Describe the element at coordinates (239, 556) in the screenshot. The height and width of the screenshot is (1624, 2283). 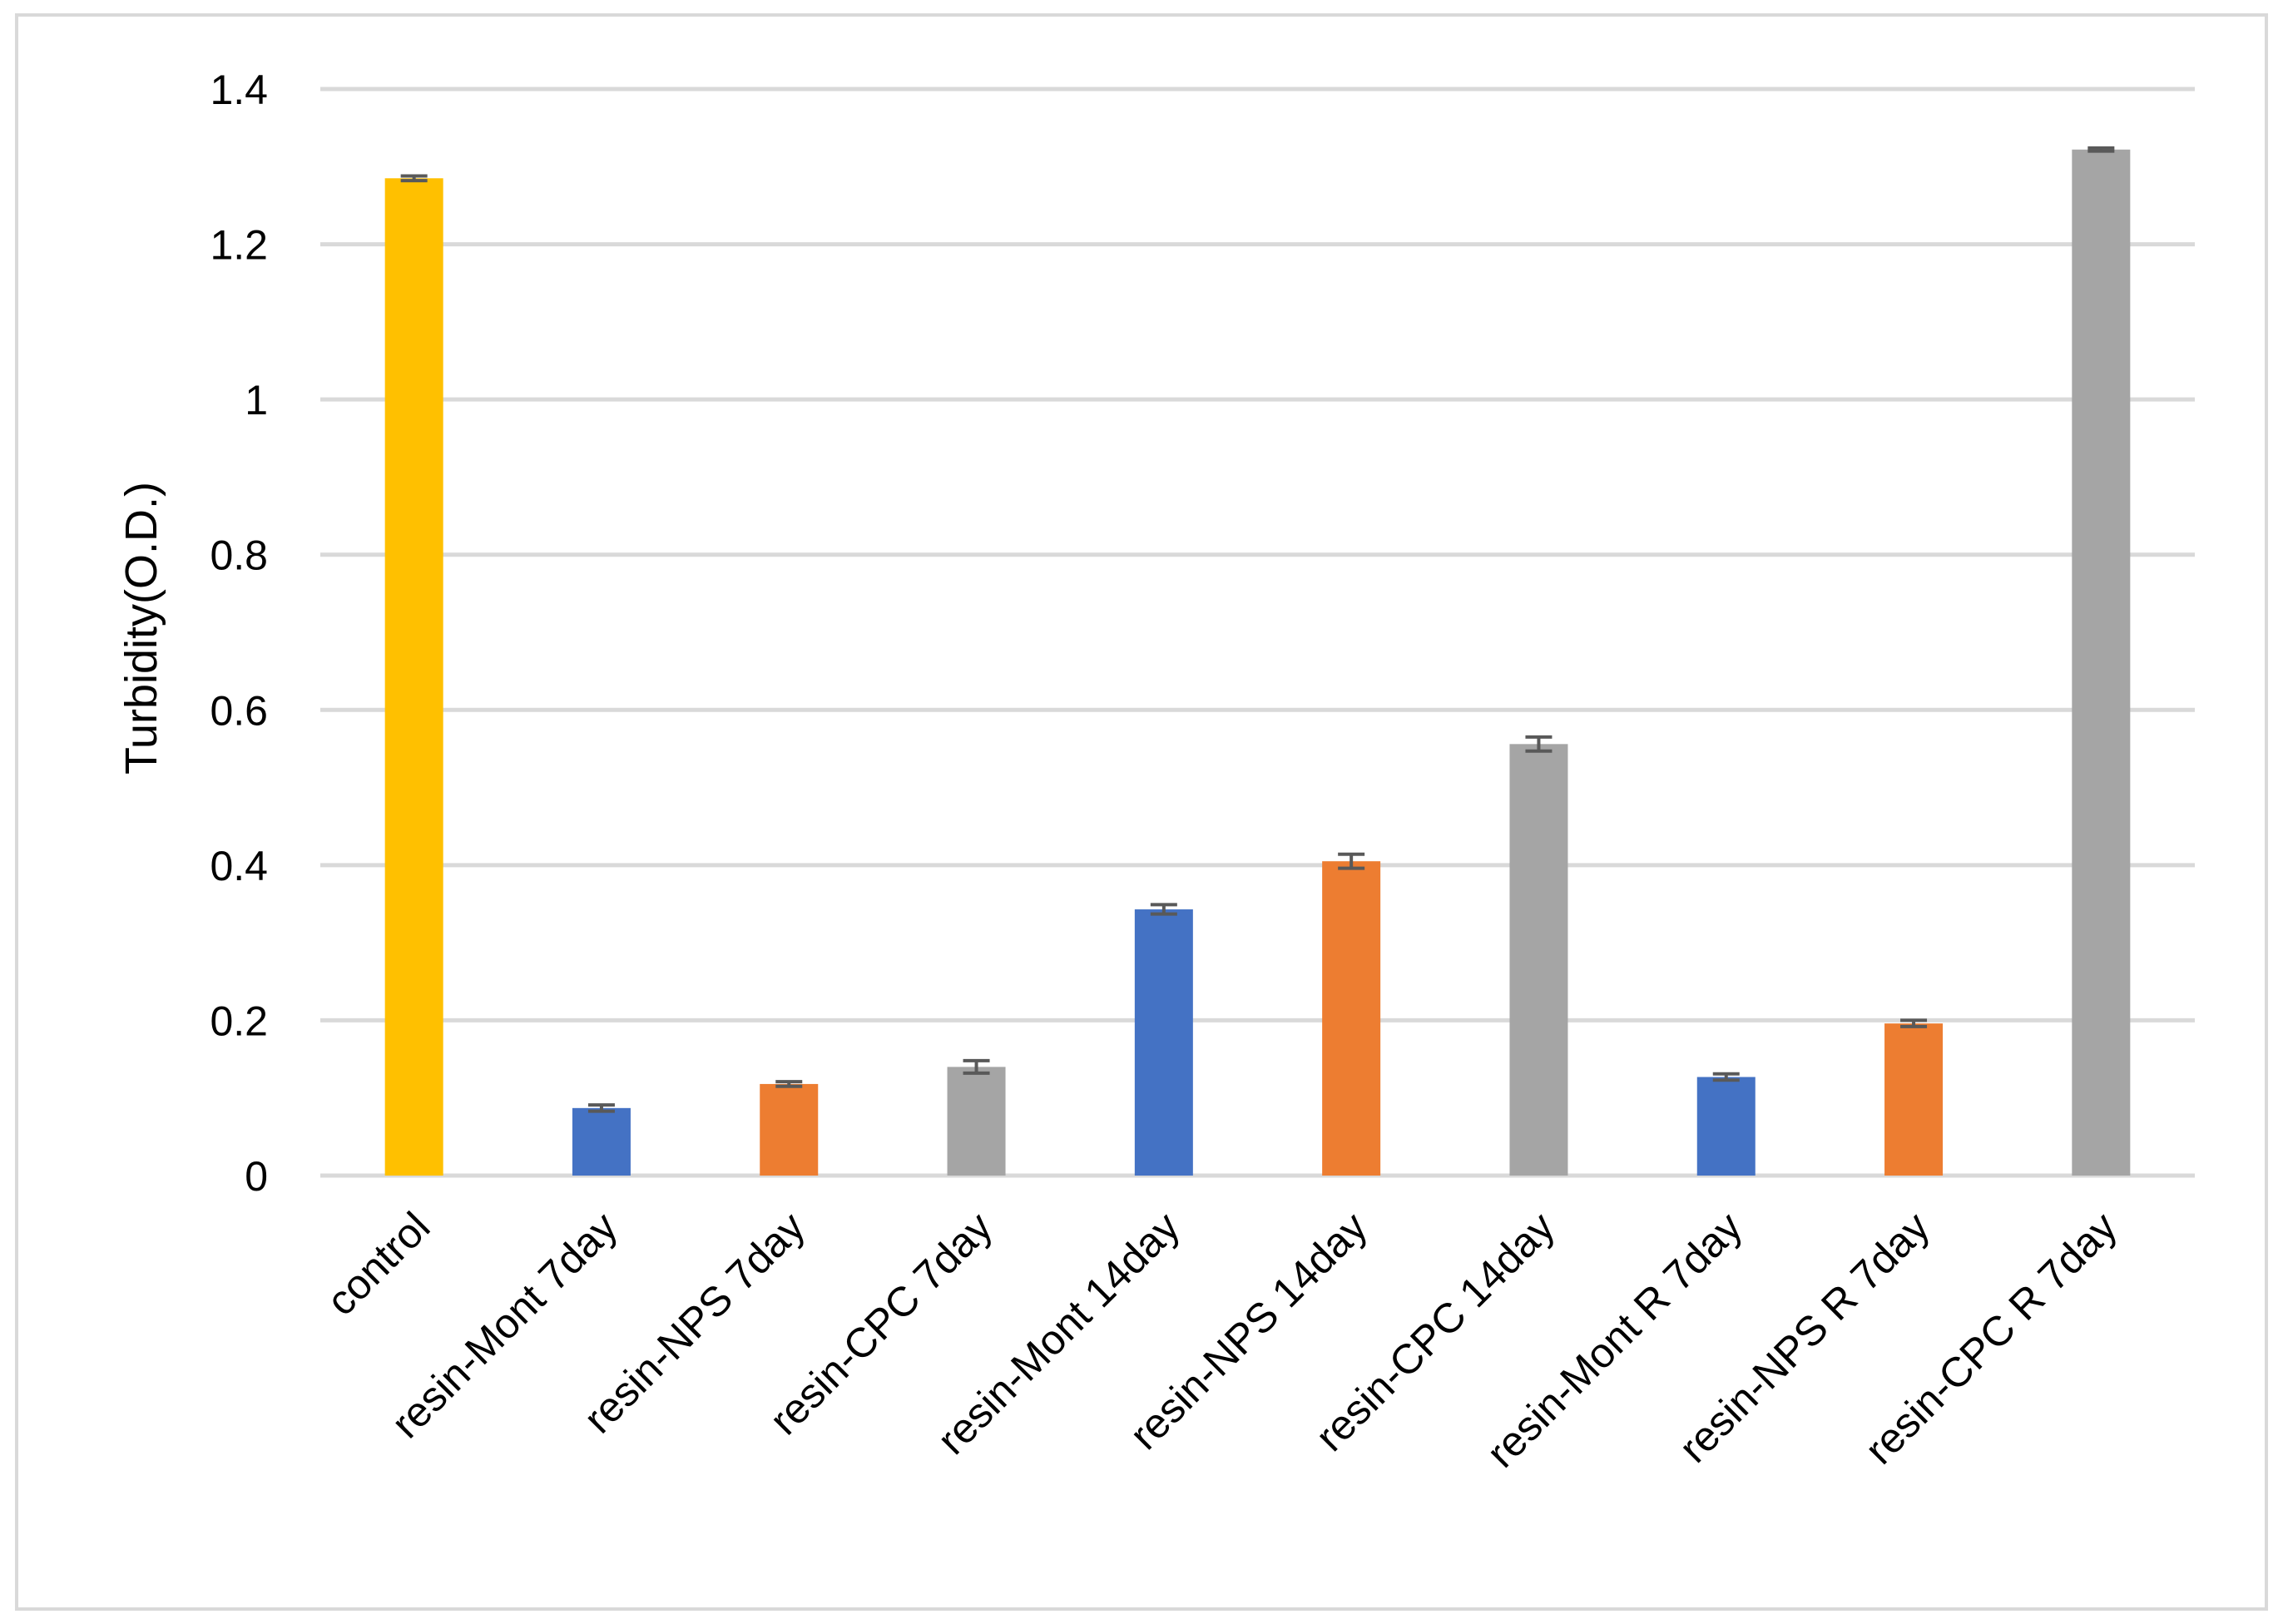
I see `y-tick-label-4: 0.8` at that location.